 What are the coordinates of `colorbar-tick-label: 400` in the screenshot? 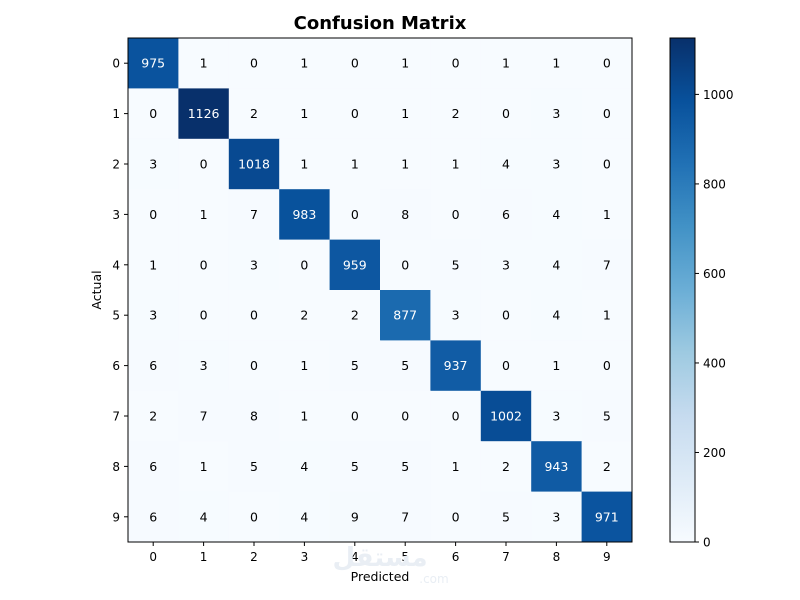 It's located at (714, 363).